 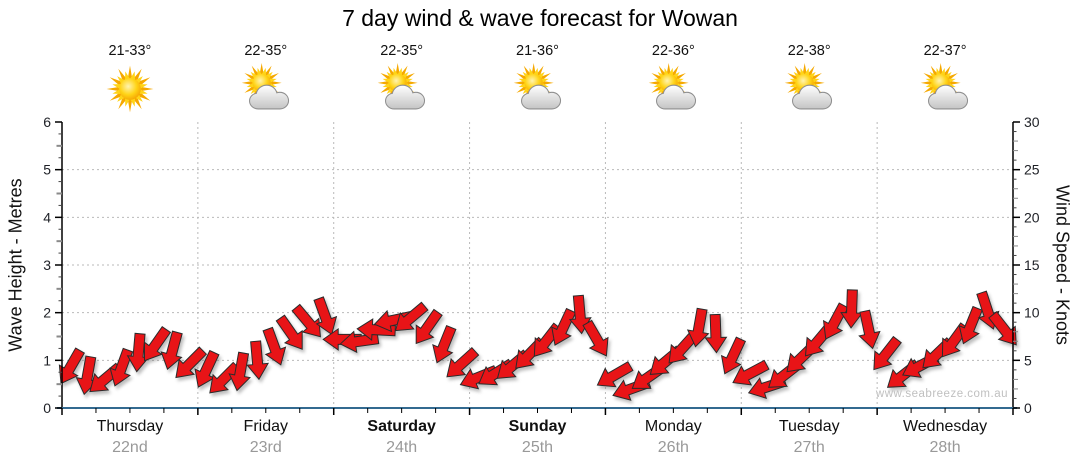 I want to click on right-tick-label: 10, so click(x=1032, y=313).